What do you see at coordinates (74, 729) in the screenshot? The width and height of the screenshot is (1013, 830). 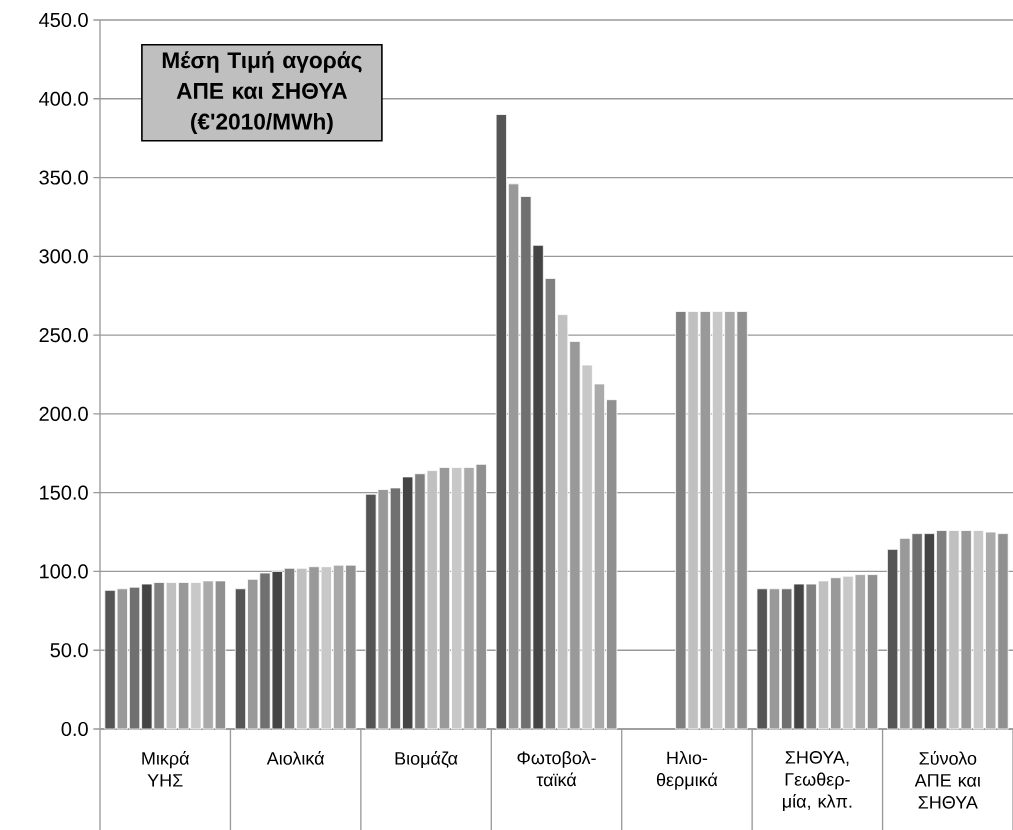 I see `y-tick-label: 0.0` at bounding box center [74, 729].